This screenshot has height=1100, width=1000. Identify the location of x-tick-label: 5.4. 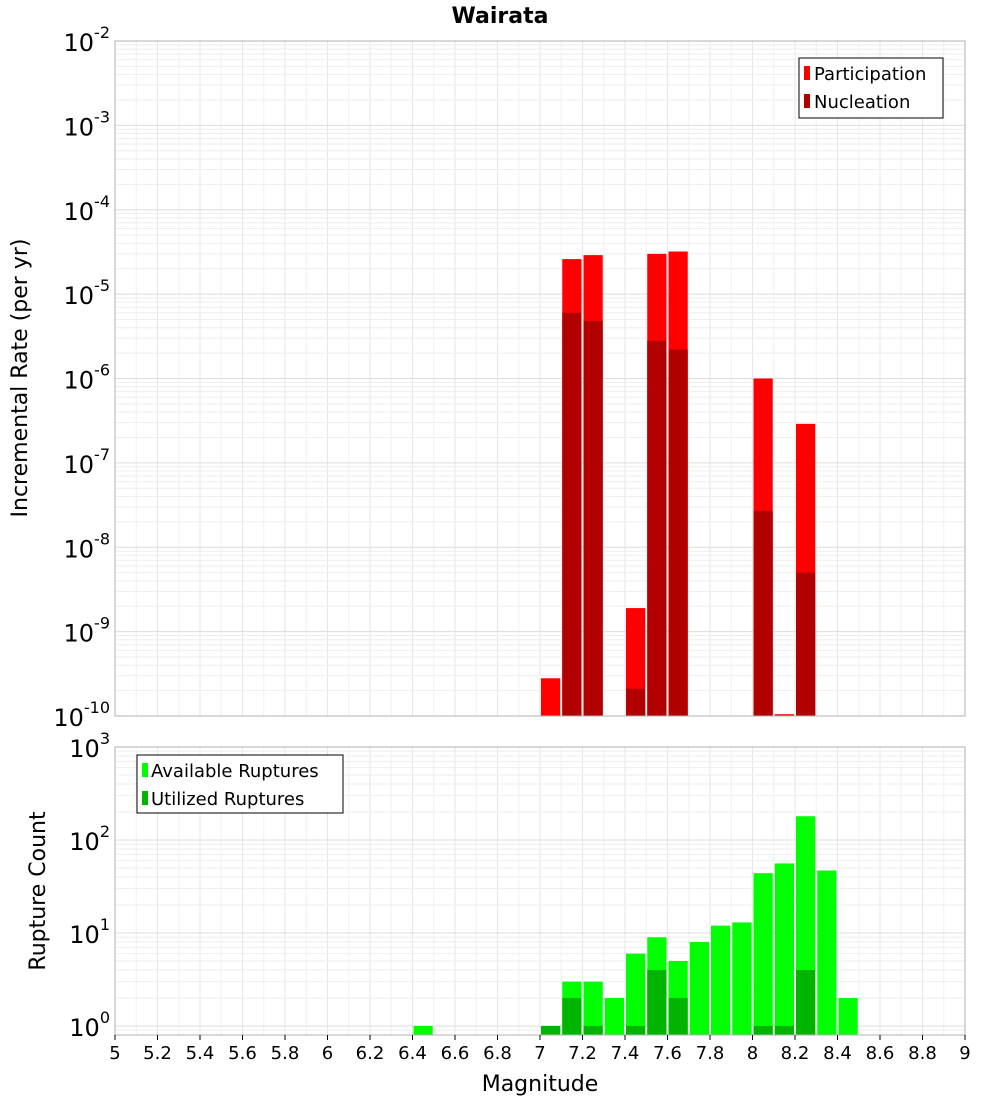
(200, 1053).